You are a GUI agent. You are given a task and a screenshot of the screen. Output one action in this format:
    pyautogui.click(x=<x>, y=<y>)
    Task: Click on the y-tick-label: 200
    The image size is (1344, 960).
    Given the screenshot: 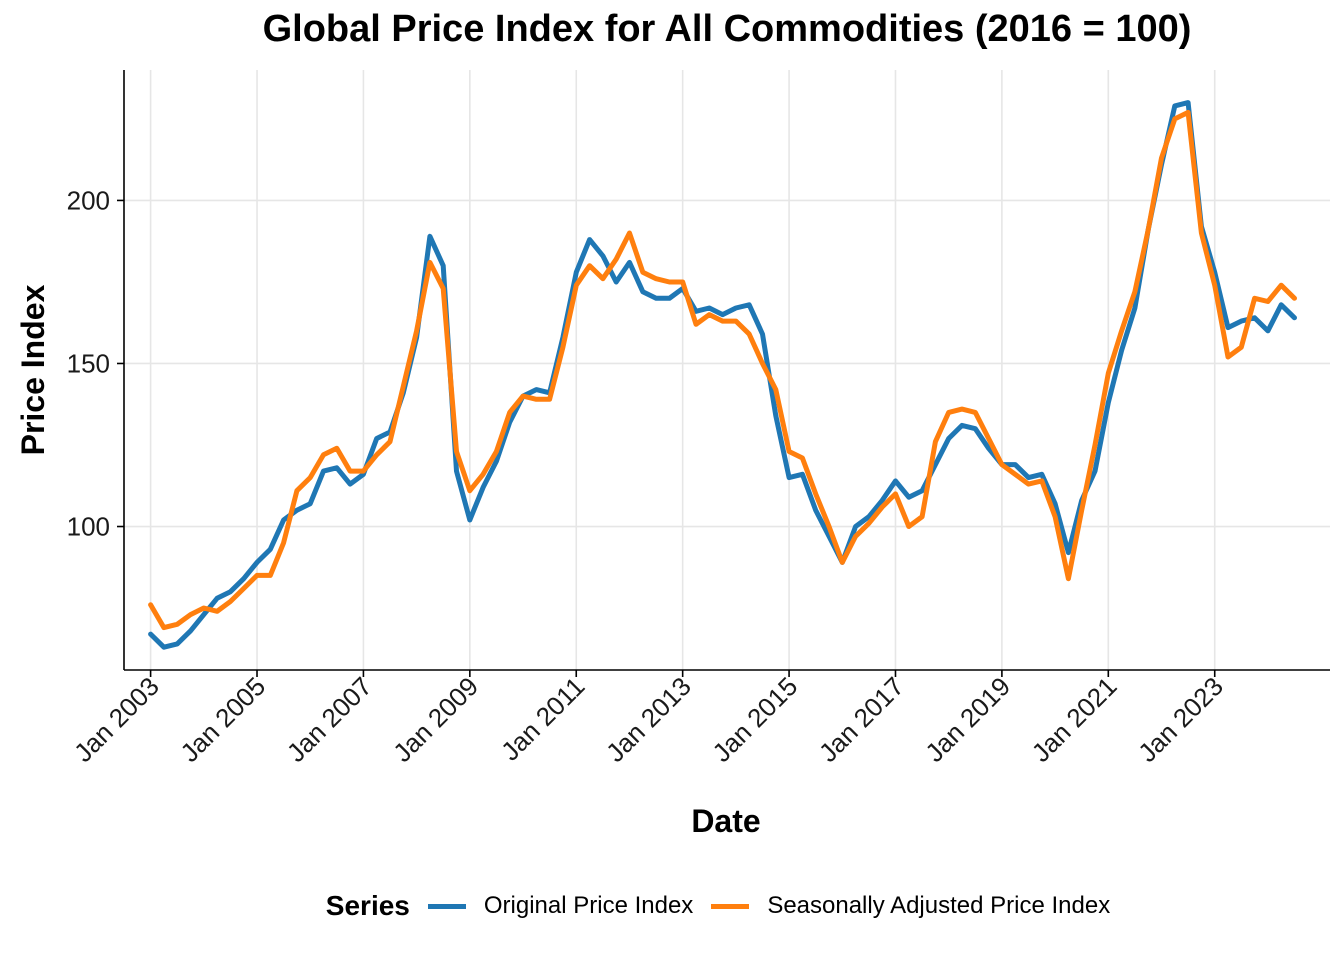 What is the action you would take?
    pyautogui.click(x=88, y=200)
    